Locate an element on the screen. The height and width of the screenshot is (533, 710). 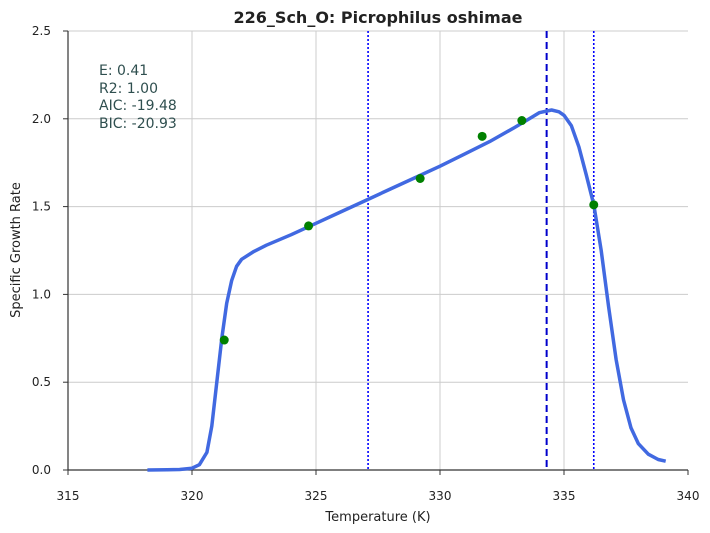
x-tick-label: 335 is located at coordinates (564, 496).